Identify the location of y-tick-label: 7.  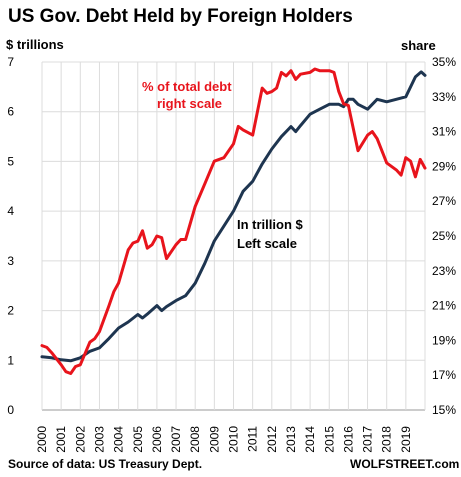
(10, 62).